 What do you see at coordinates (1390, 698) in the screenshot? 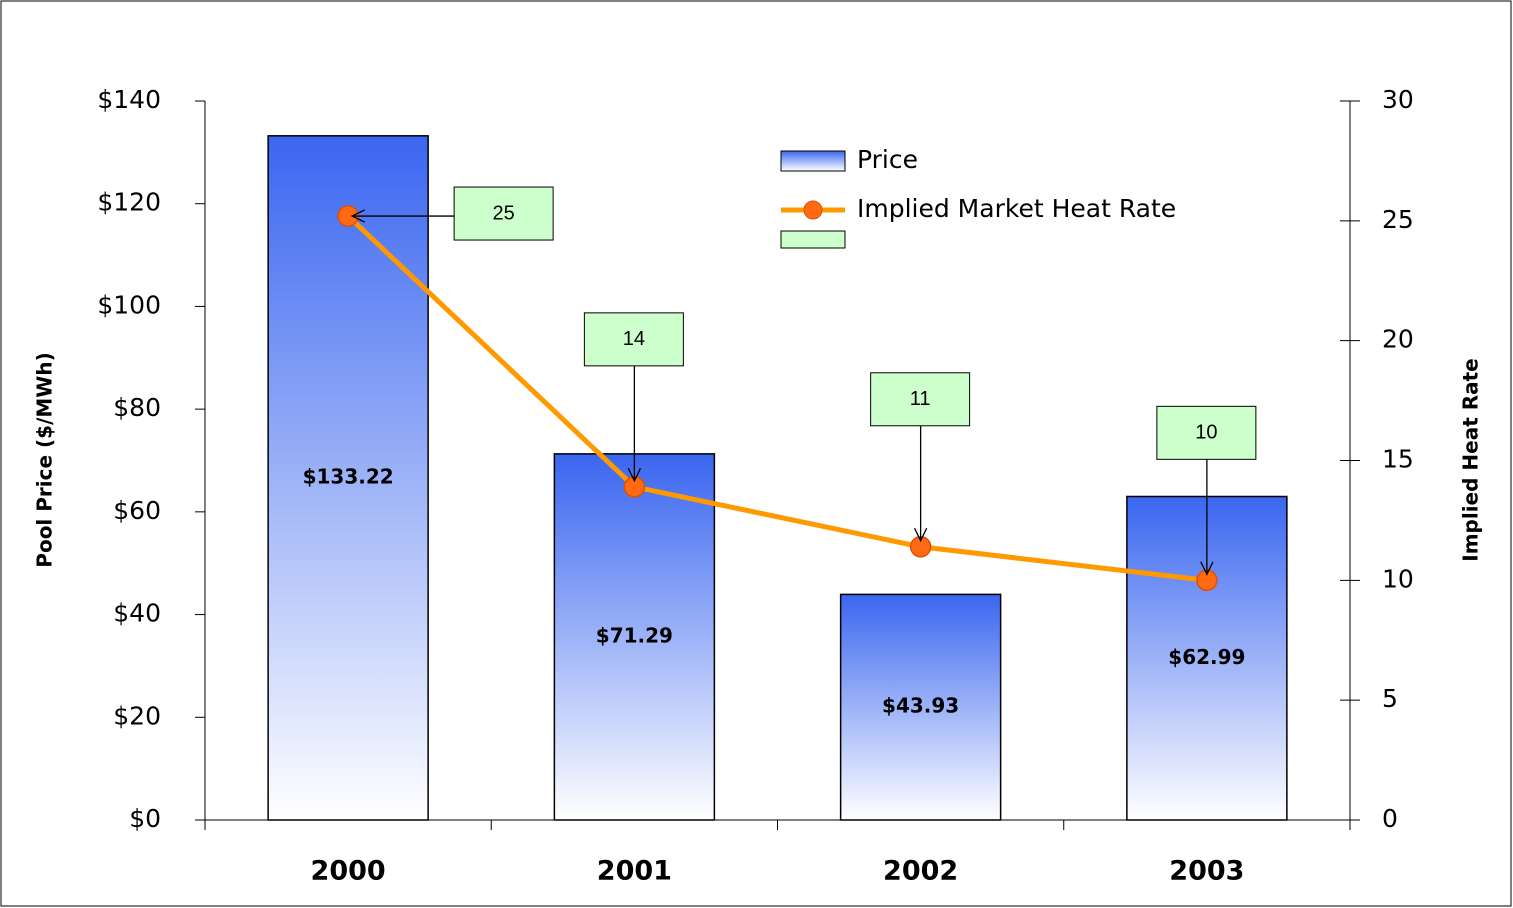
I see `y2-tick-label: 5` at bounding box center [1390, 698].